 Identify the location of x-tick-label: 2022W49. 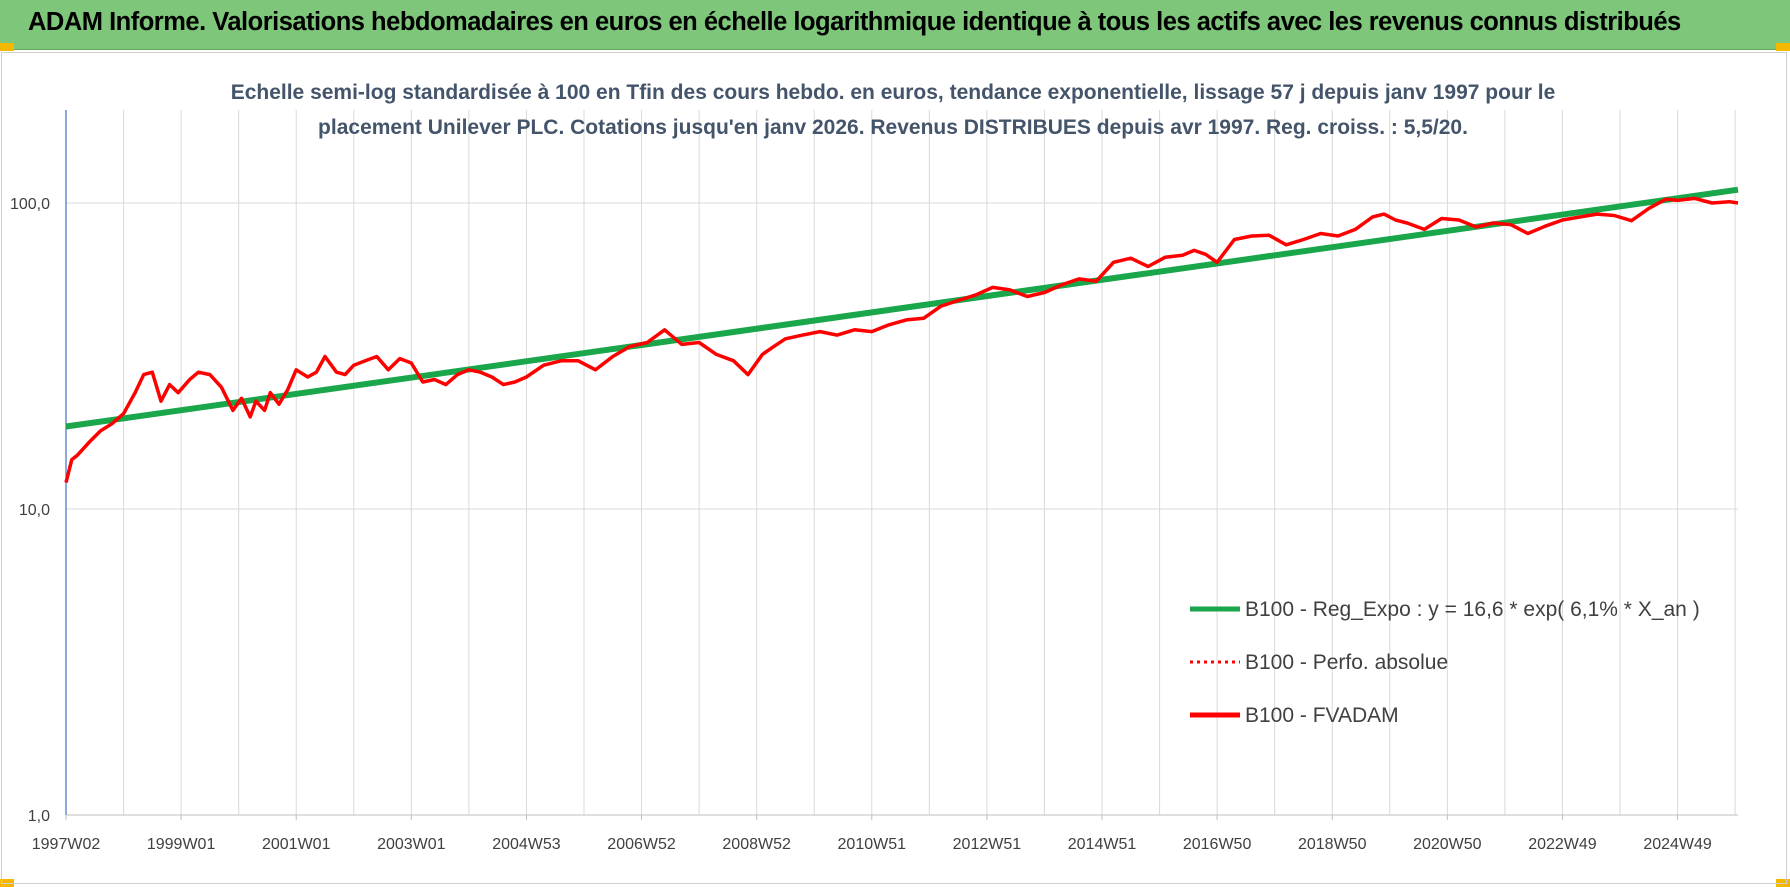
(1562, 844).